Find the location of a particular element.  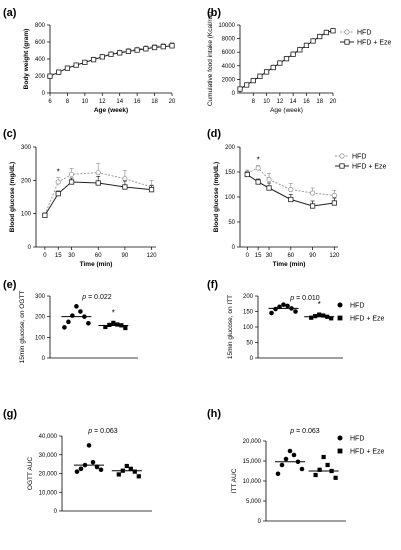

panel-label: (g) is located at coordinates (10, 414).